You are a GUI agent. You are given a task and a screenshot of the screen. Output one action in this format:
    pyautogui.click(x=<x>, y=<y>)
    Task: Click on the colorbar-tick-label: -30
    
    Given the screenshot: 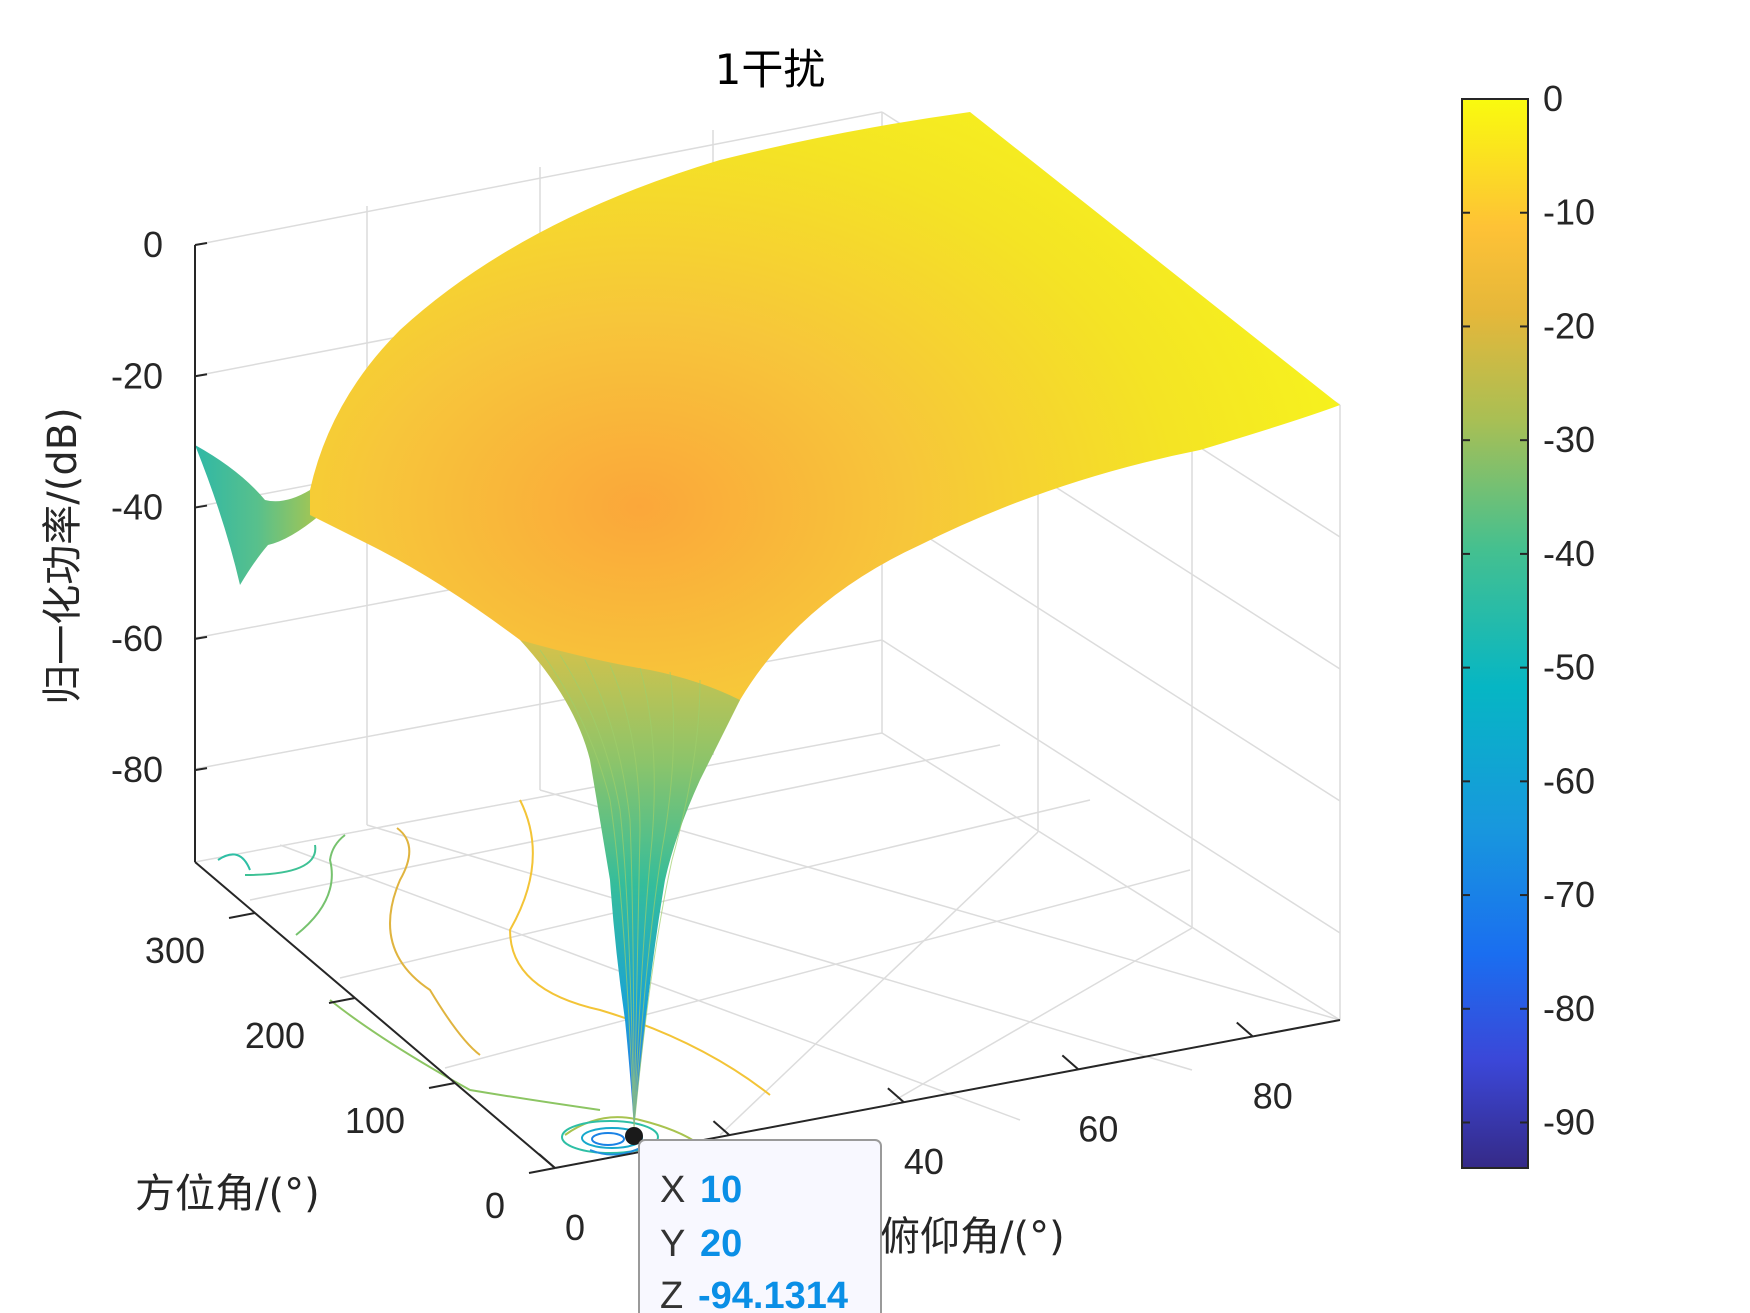 What is the action you would take?
    pyautogui.click(x=1569, y=439)
    